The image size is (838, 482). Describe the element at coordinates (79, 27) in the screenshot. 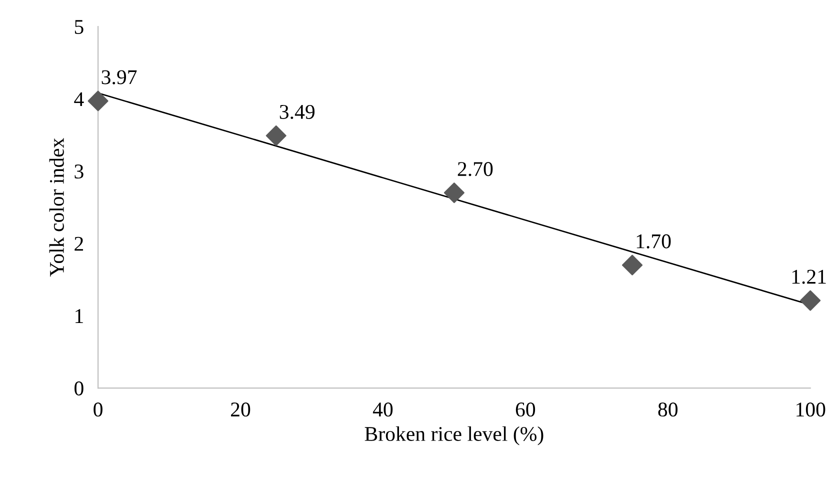

I see `y-tick-label: 5` at that location.